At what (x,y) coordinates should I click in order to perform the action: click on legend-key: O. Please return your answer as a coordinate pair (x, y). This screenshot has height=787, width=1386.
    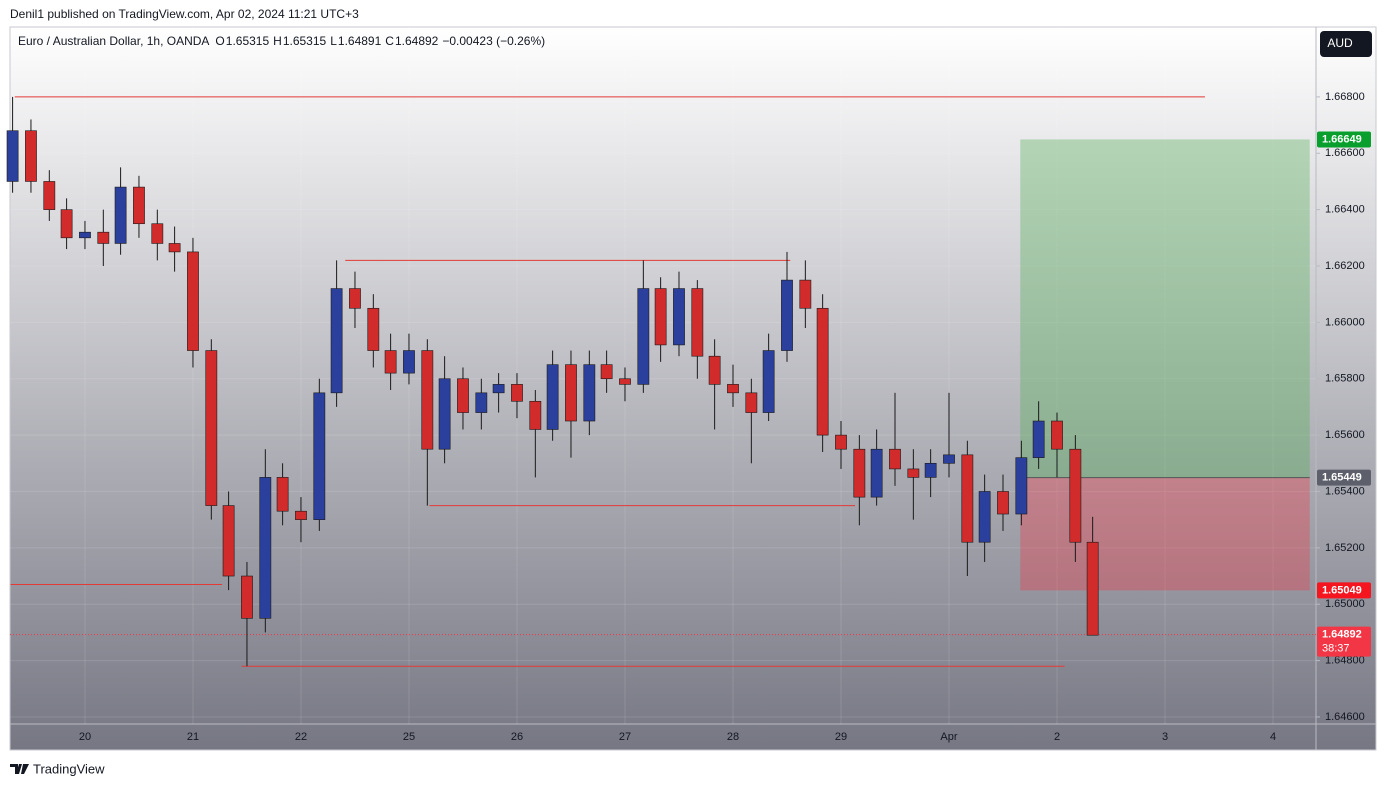
    Looking at the image, I should click on (219, 41).